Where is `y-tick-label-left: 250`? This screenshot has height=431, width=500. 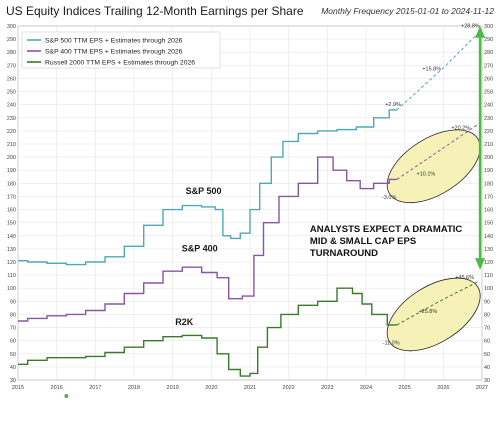
y-tick-label-left: 250 is located at coordinates (11, 93).